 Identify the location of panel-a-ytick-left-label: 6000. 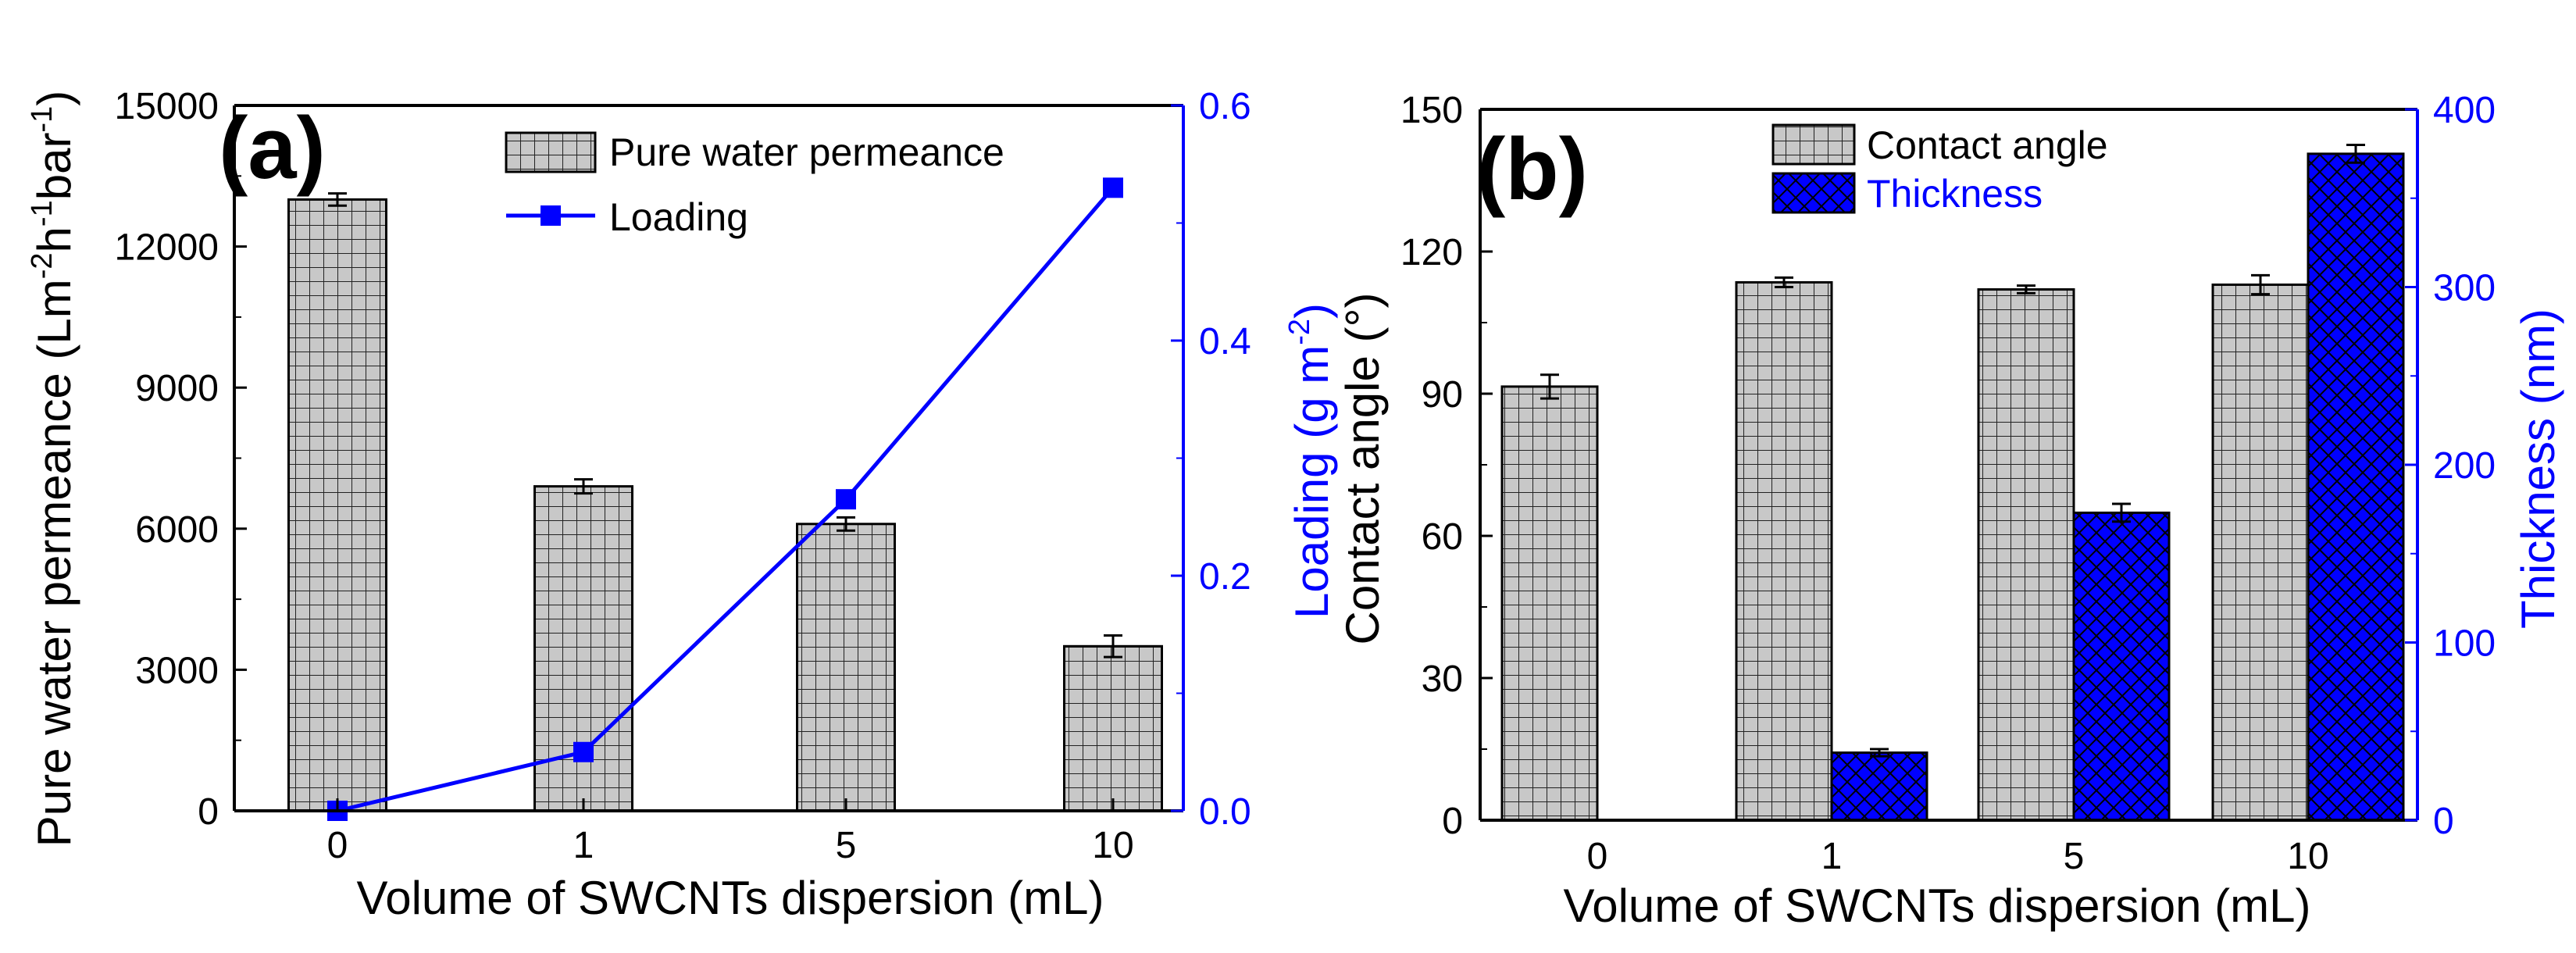
(177, 530).